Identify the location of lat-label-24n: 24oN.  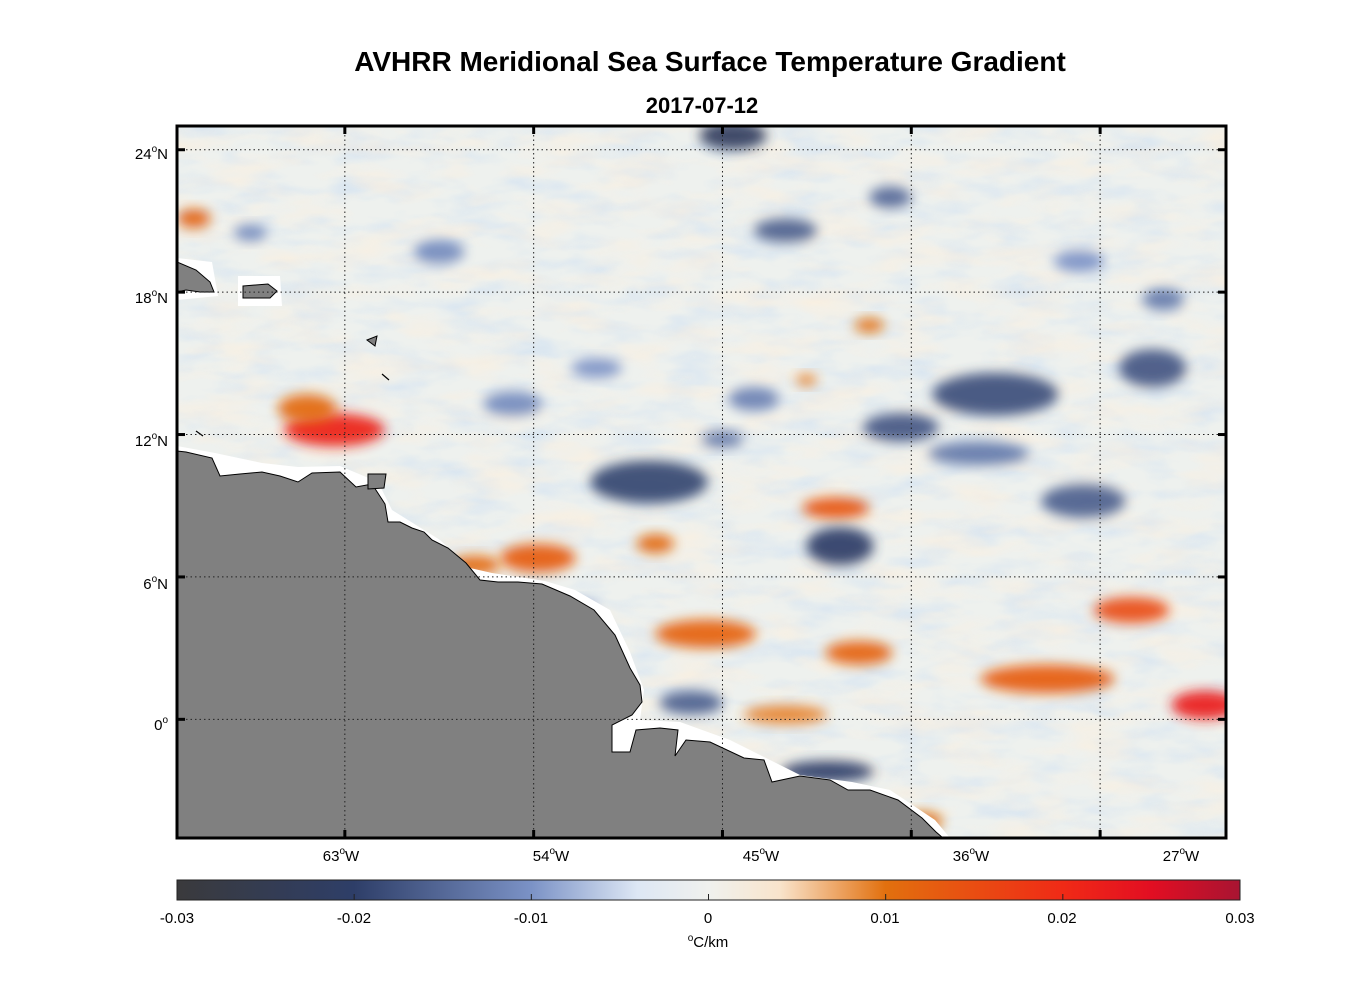
(151, 153).